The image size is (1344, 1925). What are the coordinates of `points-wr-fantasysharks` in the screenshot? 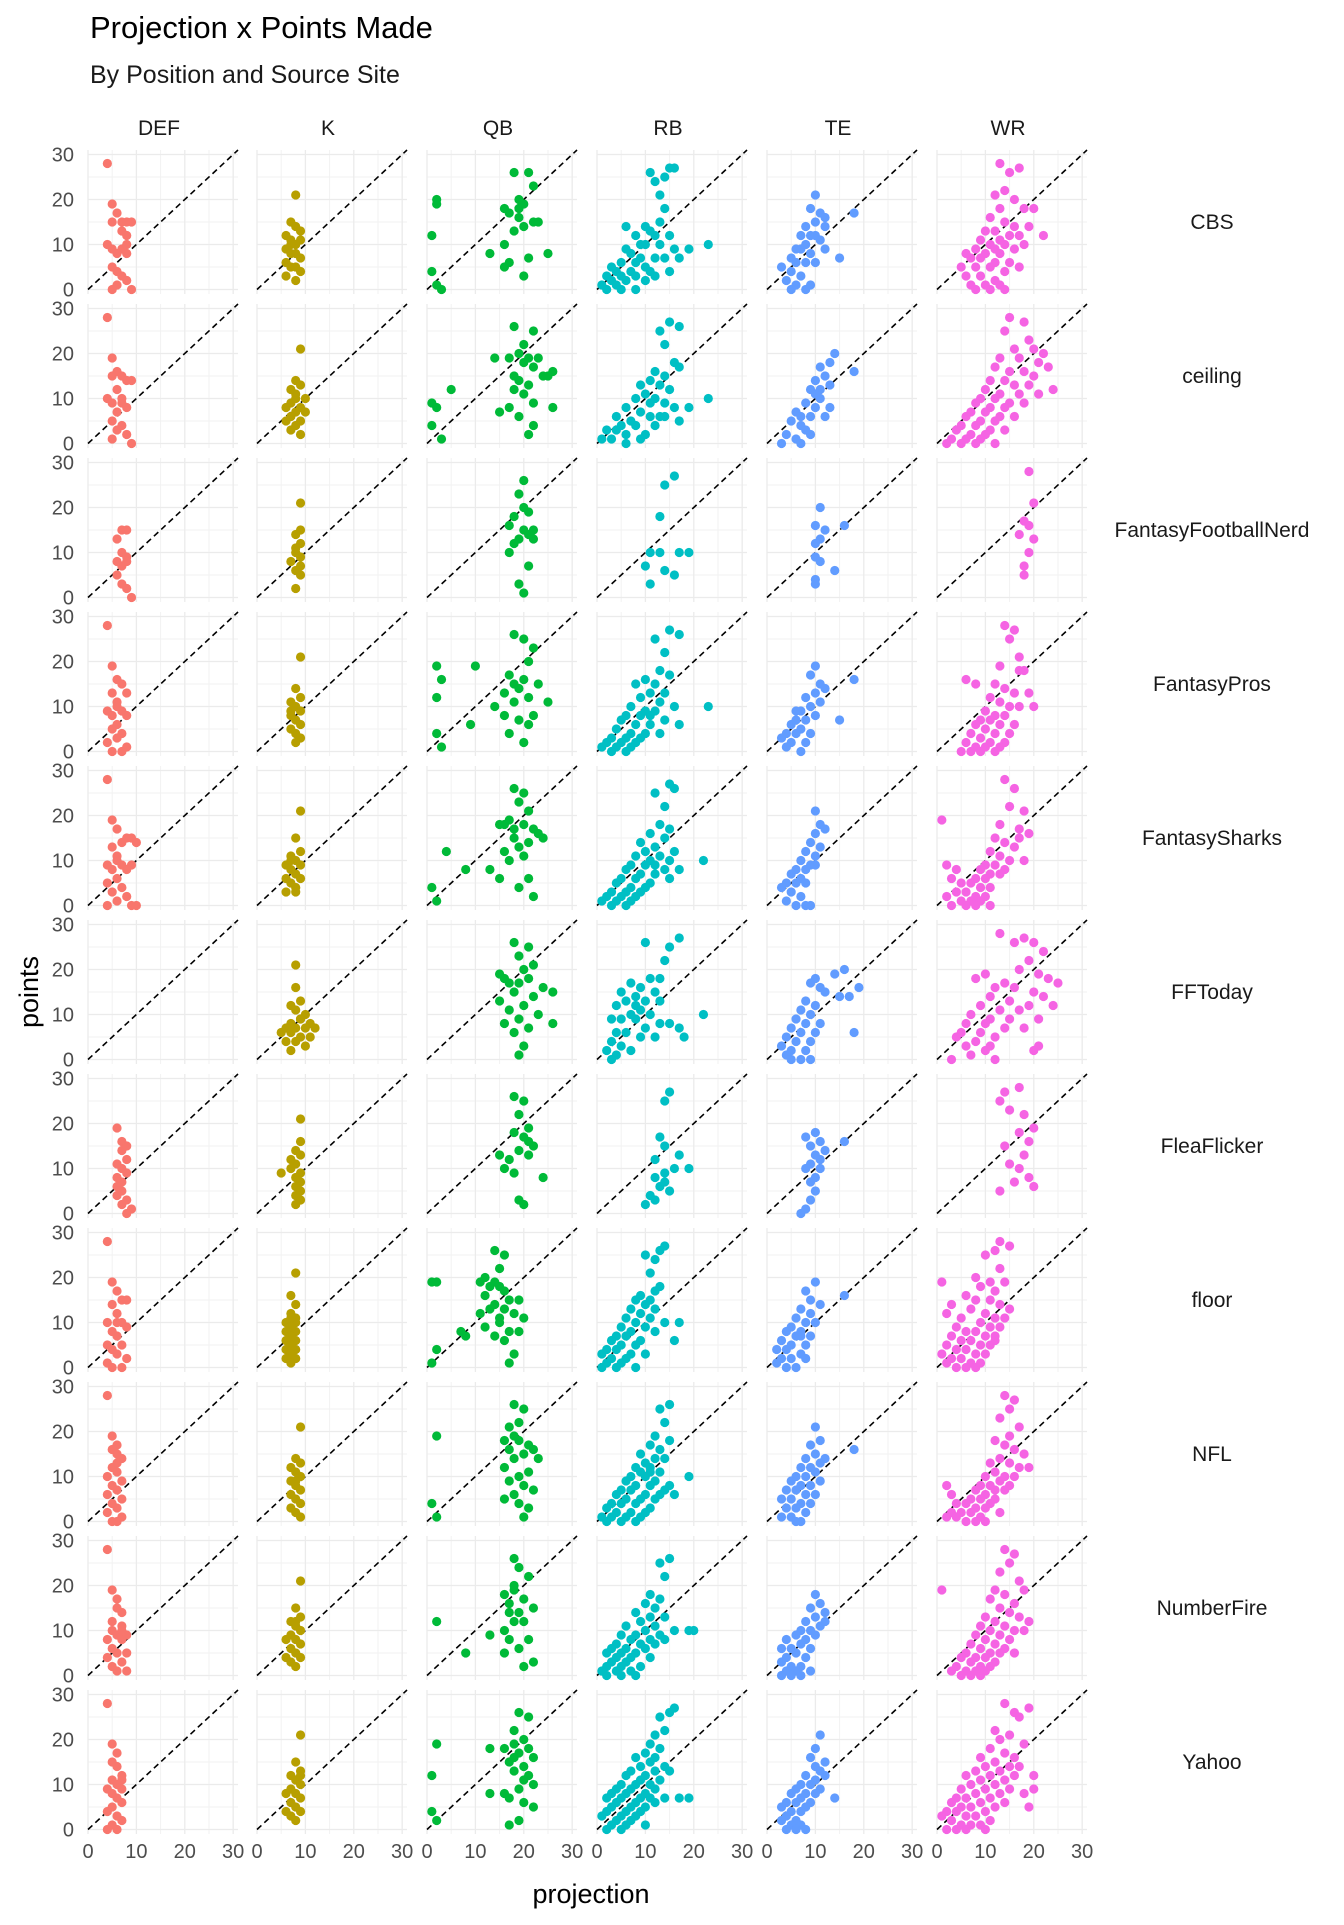 It's located at (985, 842).